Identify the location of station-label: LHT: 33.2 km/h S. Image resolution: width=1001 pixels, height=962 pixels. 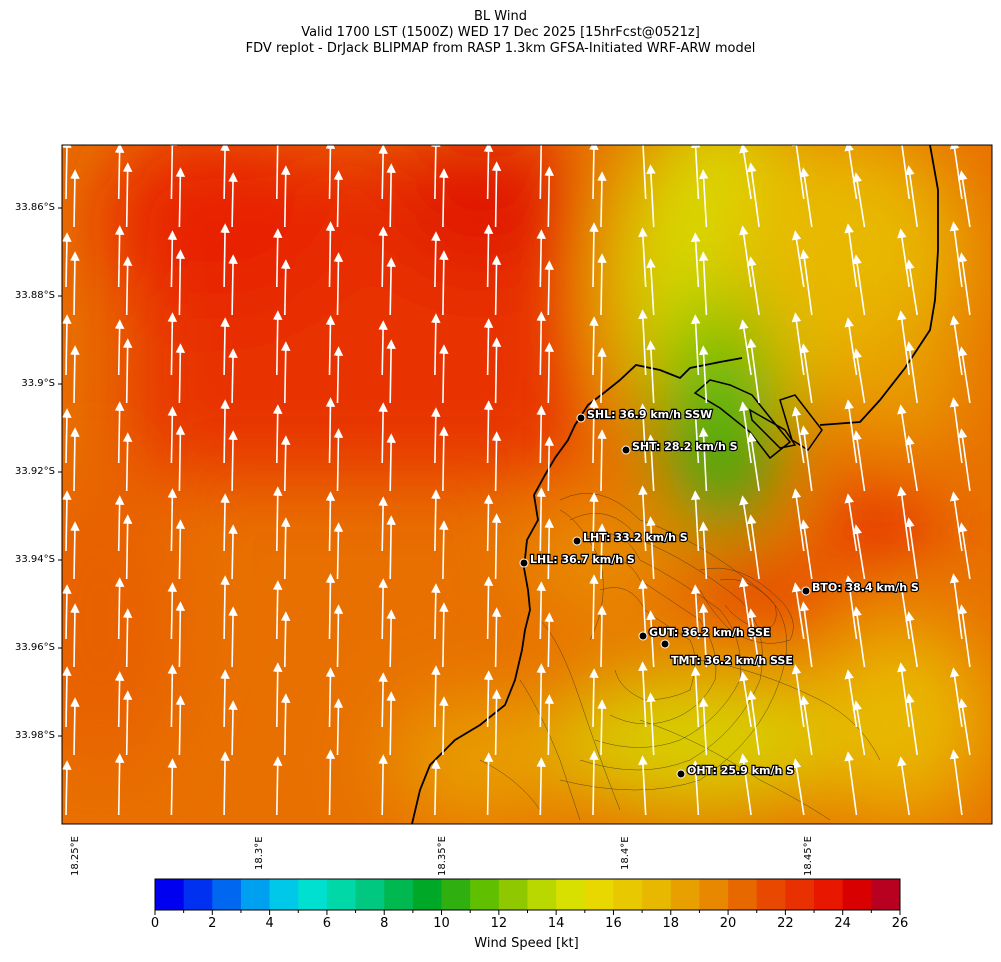
(635, 537).